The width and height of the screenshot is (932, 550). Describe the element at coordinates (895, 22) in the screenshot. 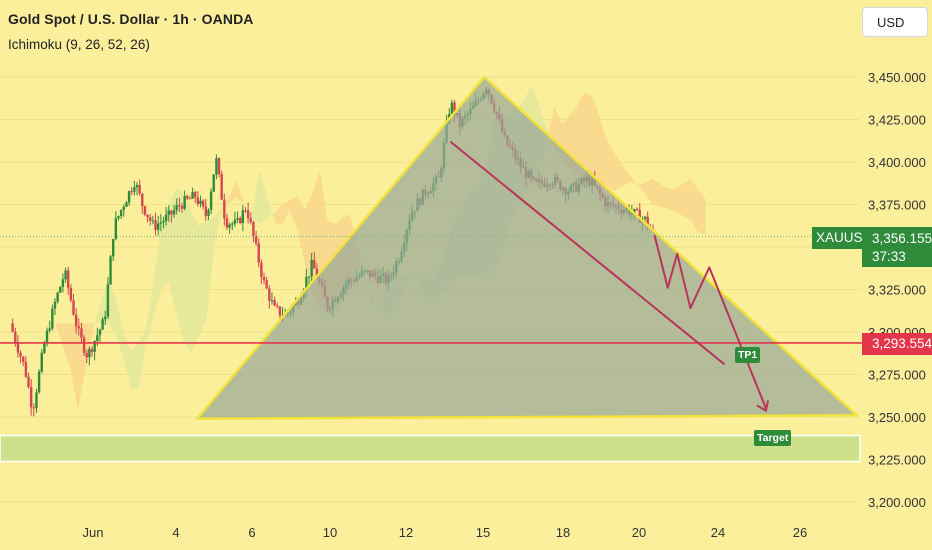

I see `currency-button: USD` at that location.